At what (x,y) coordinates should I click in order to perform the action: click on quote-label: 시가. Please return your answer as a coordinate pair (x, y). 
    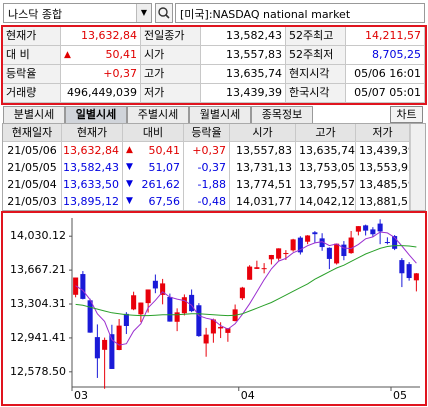
    Looking at the image, I should click on (171, 55).